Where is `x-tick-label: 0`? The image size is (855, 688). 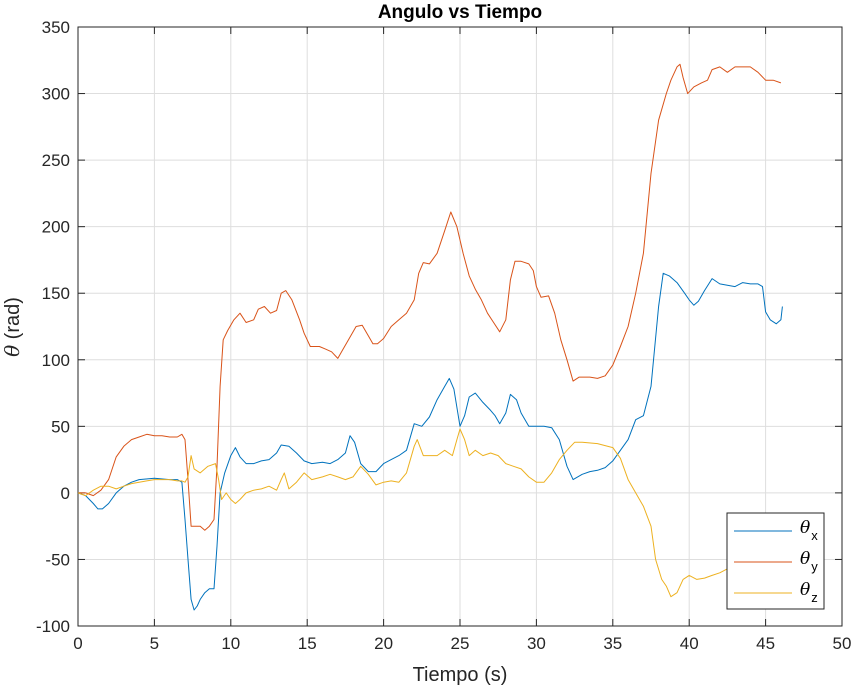
x-tick-label: 0 is located at coordinates (77, 643).